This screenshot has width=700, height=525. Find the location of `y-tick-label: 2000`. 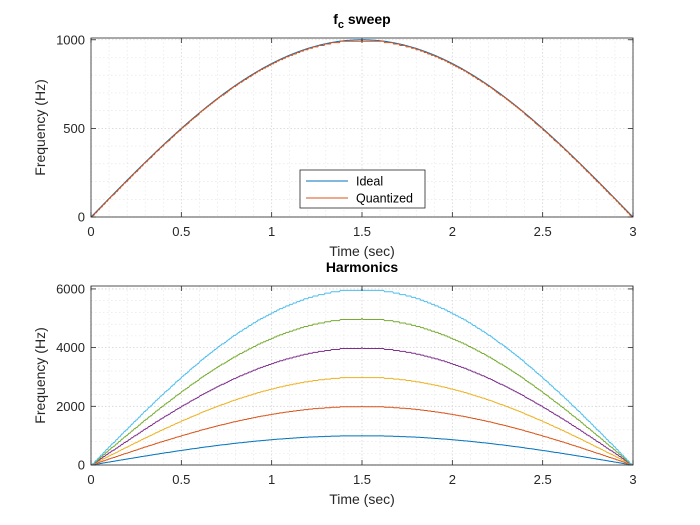

y-tick-label: 2000 is located at coordinates (70, 406).